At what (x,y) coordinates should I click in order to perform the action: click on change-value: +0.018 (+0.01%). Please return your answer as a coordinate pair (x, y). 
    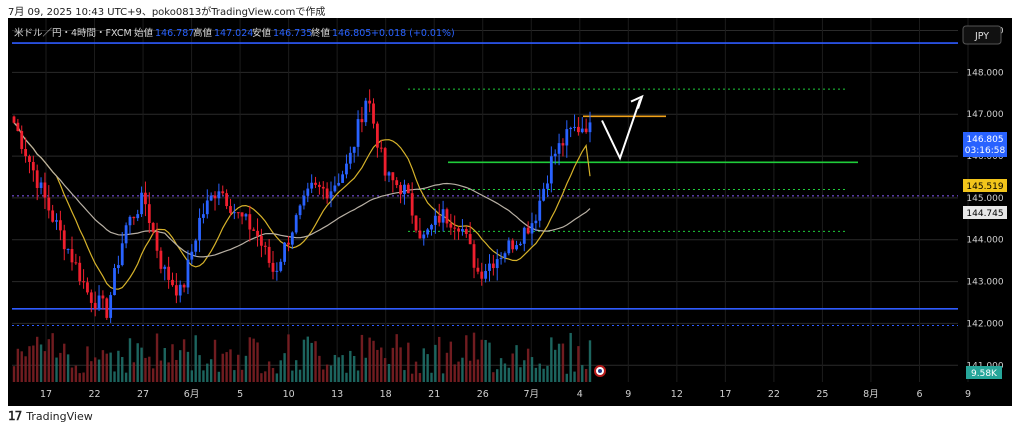
    Looking at the image, I should click on (413, 33).